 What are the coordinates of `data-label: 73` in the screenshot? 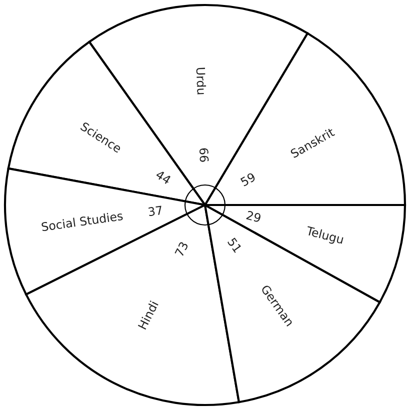 It's located at (181, 249).